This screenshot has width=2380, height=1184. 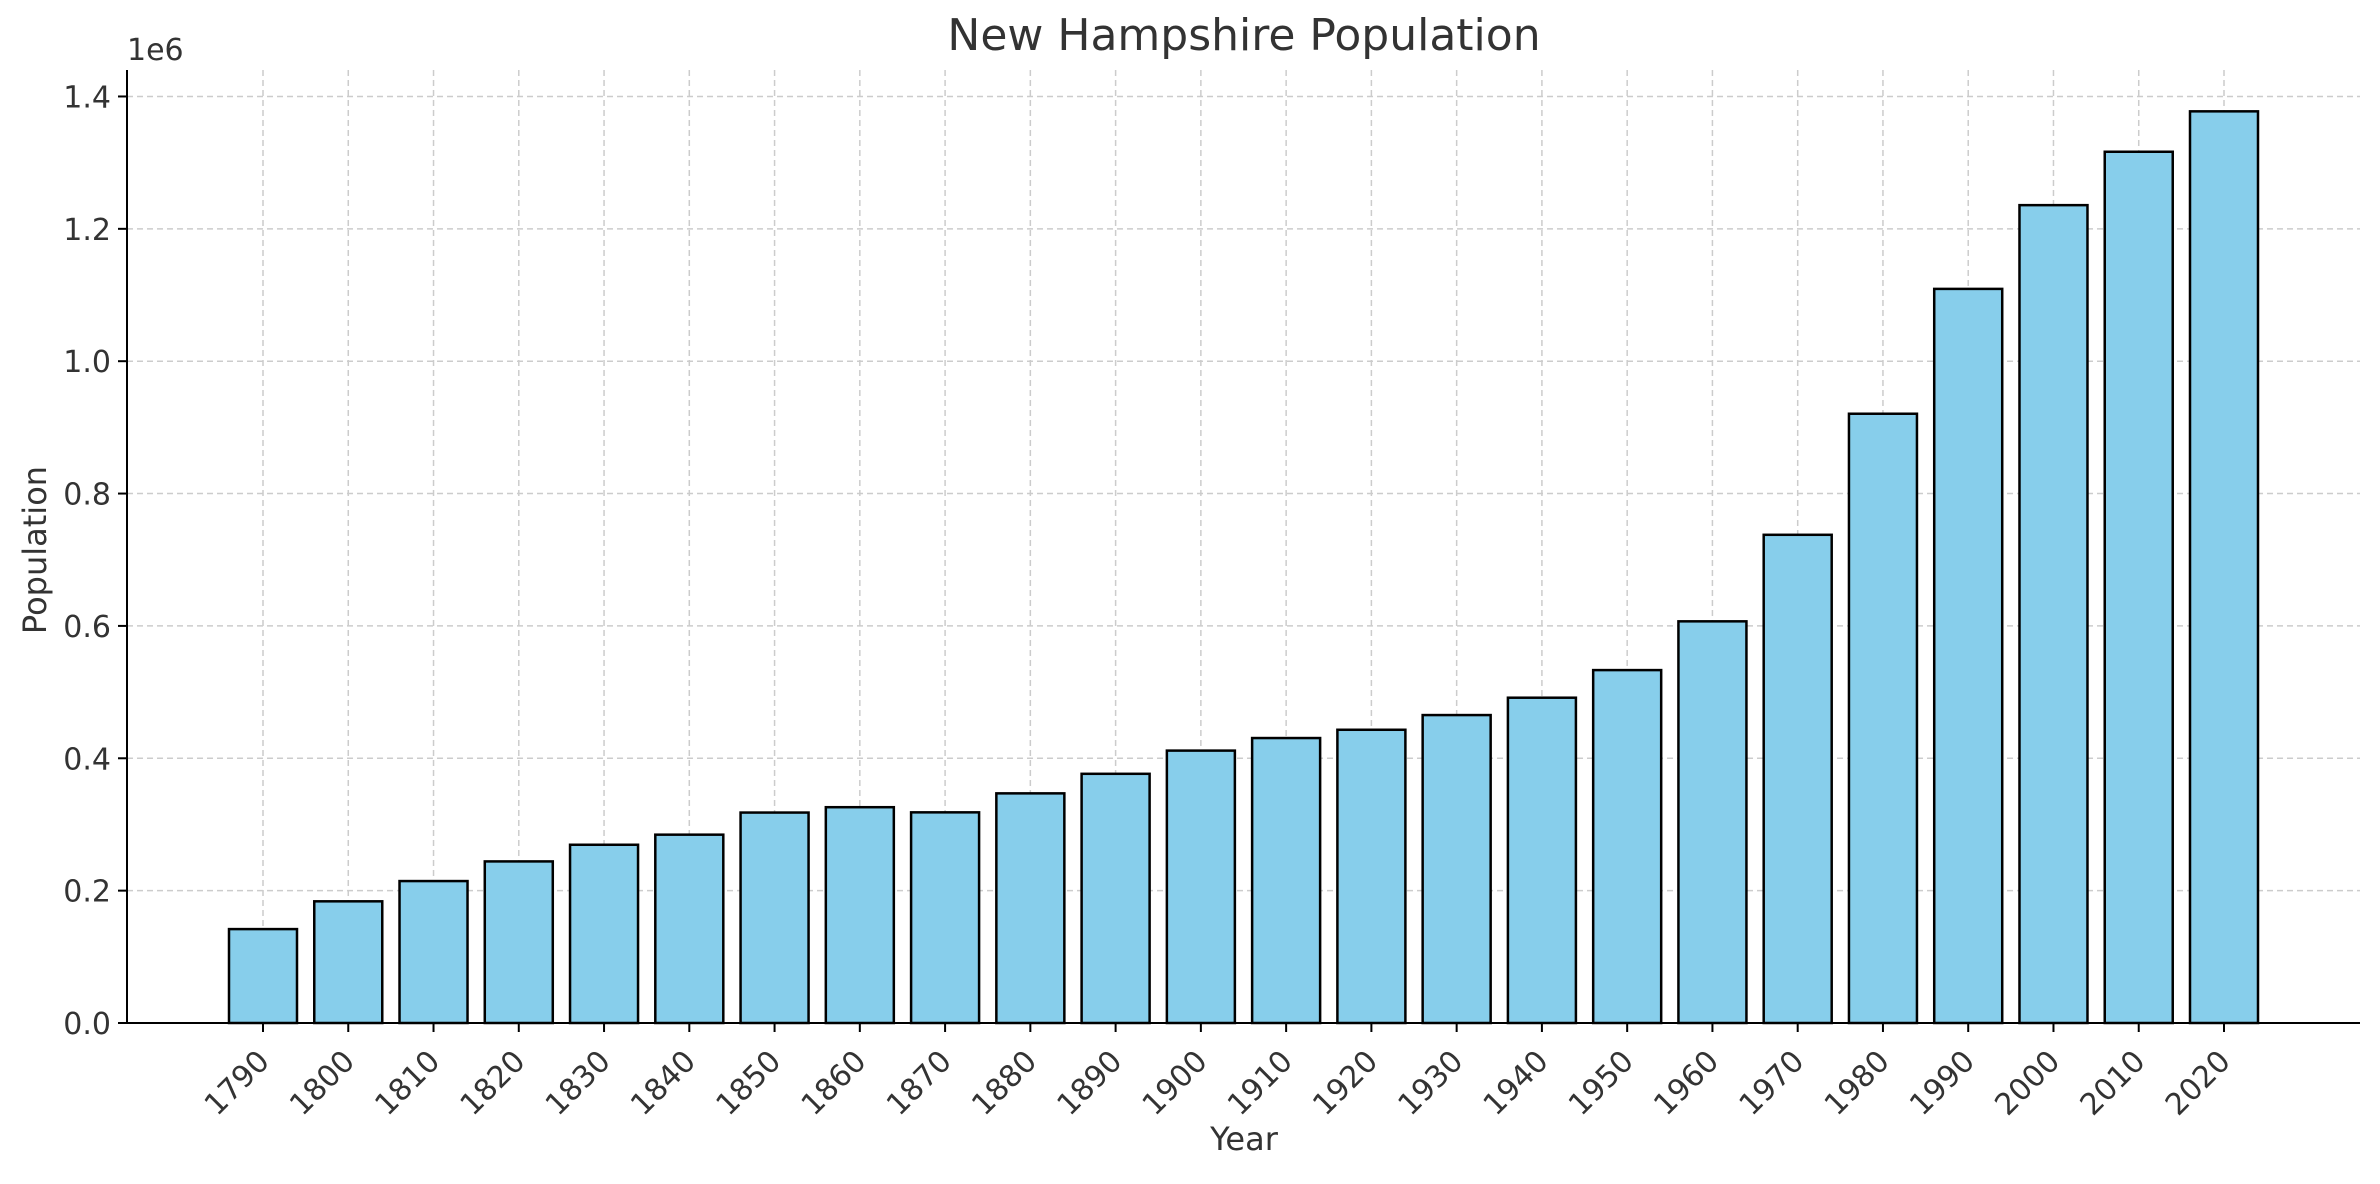 I want to click on x-tick-label: 1890, so click(x=1090, y=1083).